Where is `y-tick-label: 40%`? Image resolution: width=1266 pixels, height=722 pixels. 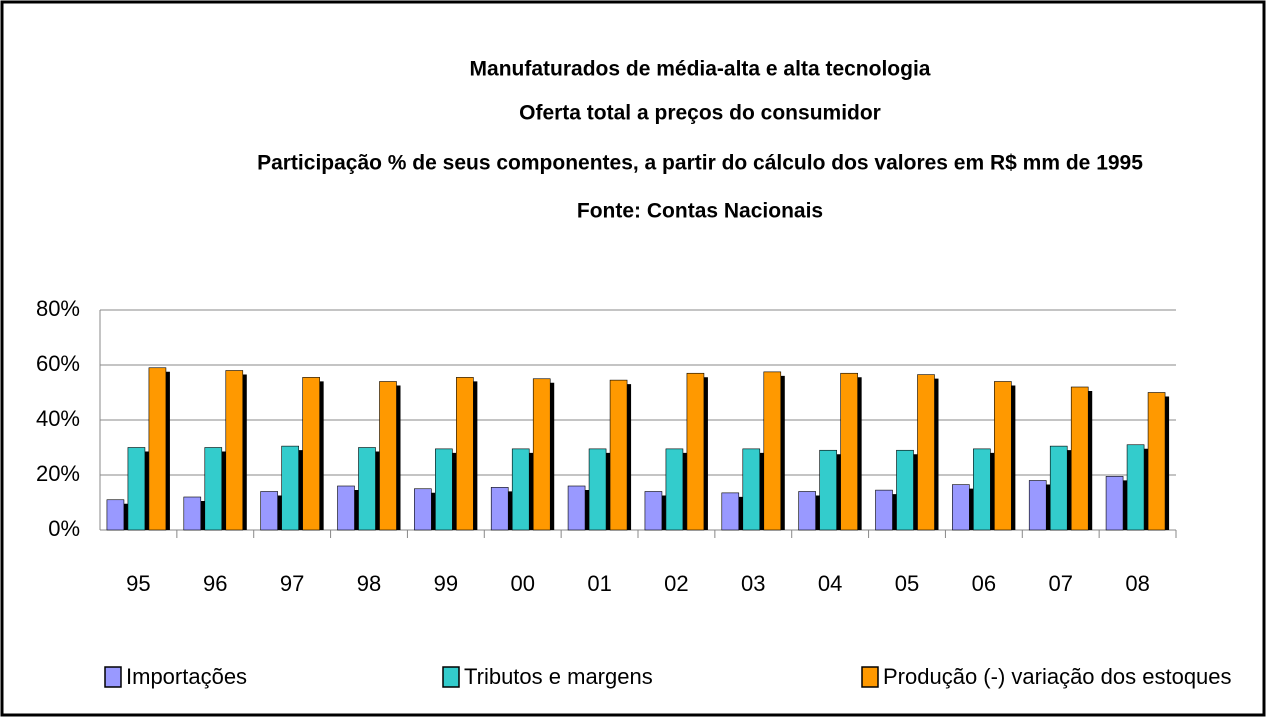
y-tick-label: 40% is located at coordinates (58, 418).